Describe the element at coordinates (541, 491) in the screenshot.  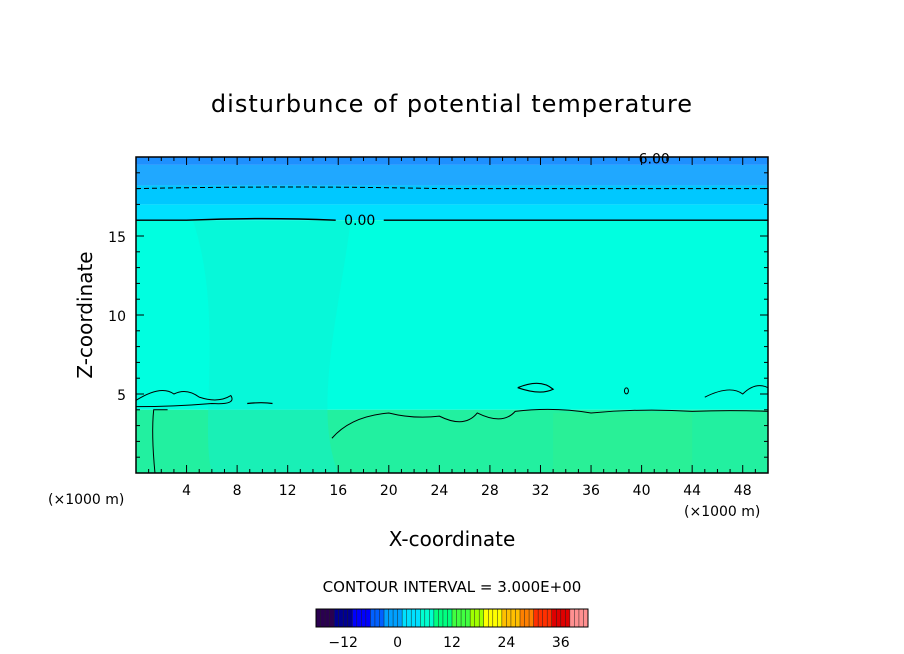
I see `x-tick-label: 32` at that location.